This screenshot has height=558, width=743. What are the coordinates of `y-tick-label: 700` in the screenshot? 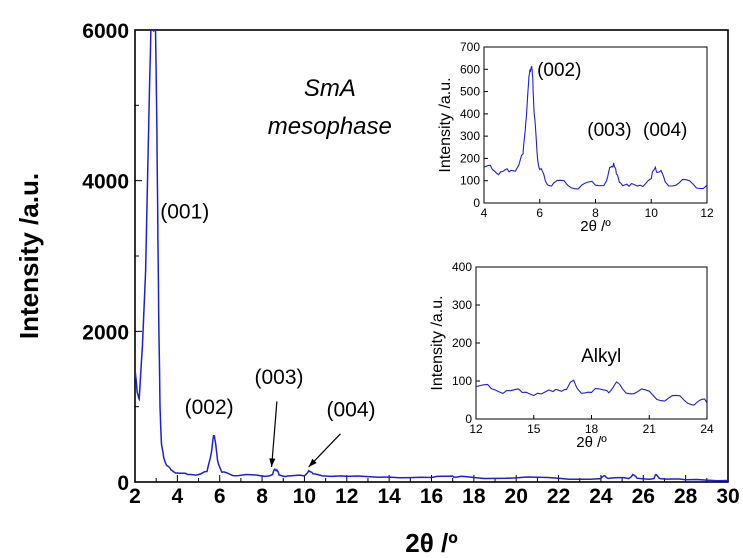 It's located at (470, 47).